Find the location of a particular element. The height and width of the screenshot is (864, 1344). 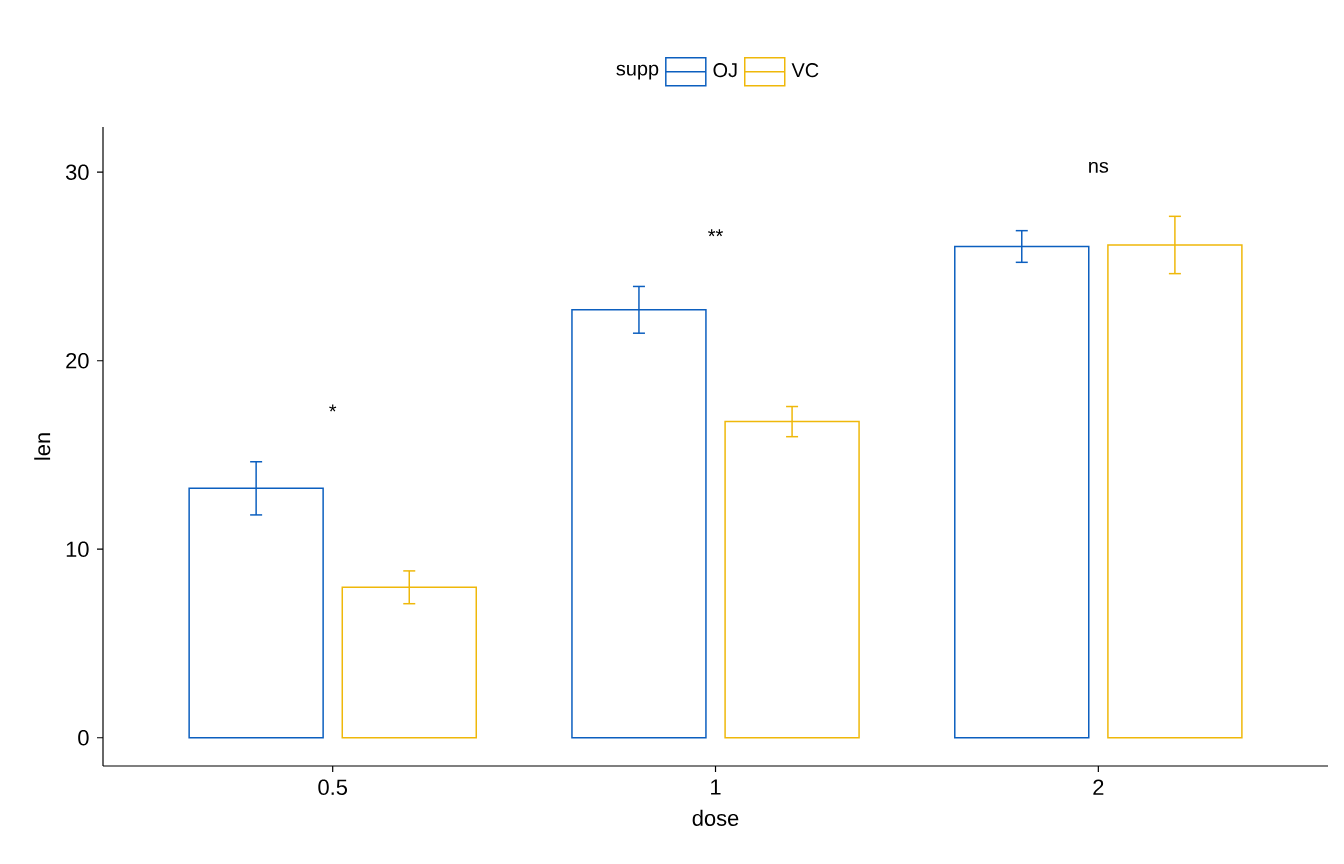

y-tick-label: 30 is located at coordinates (77, 172).